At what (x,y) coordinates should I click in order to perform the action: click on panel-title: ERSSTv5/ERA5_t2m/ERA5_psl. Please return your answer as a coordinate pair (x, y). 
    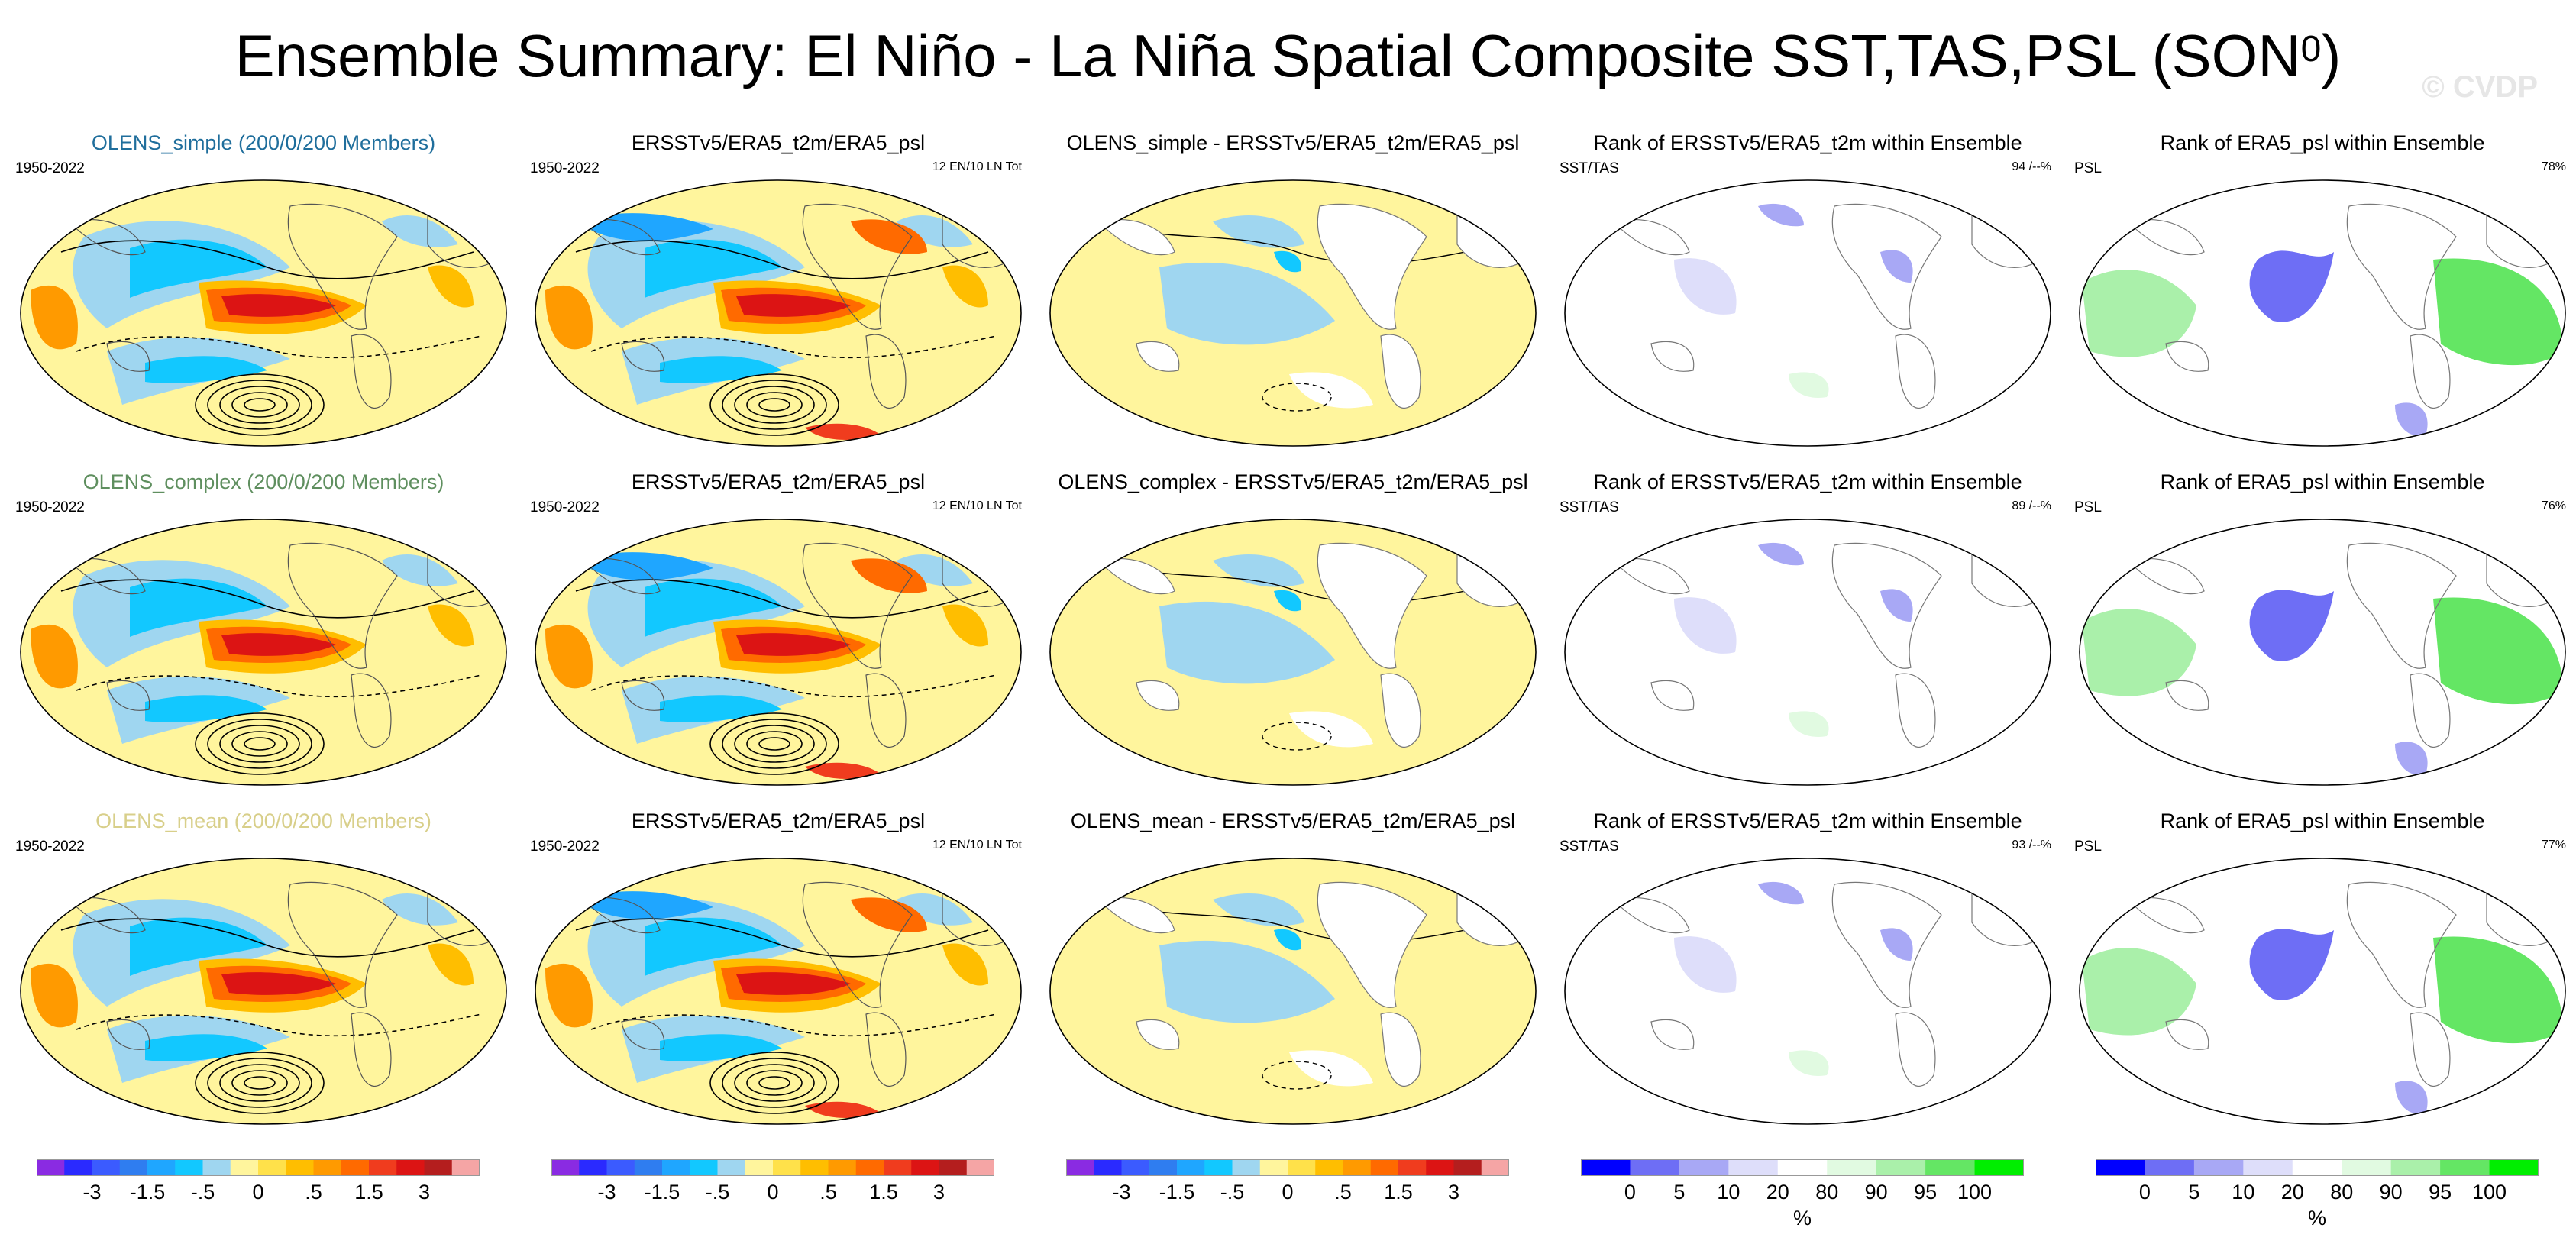
    Looking at the image, I should click on (778, 820).